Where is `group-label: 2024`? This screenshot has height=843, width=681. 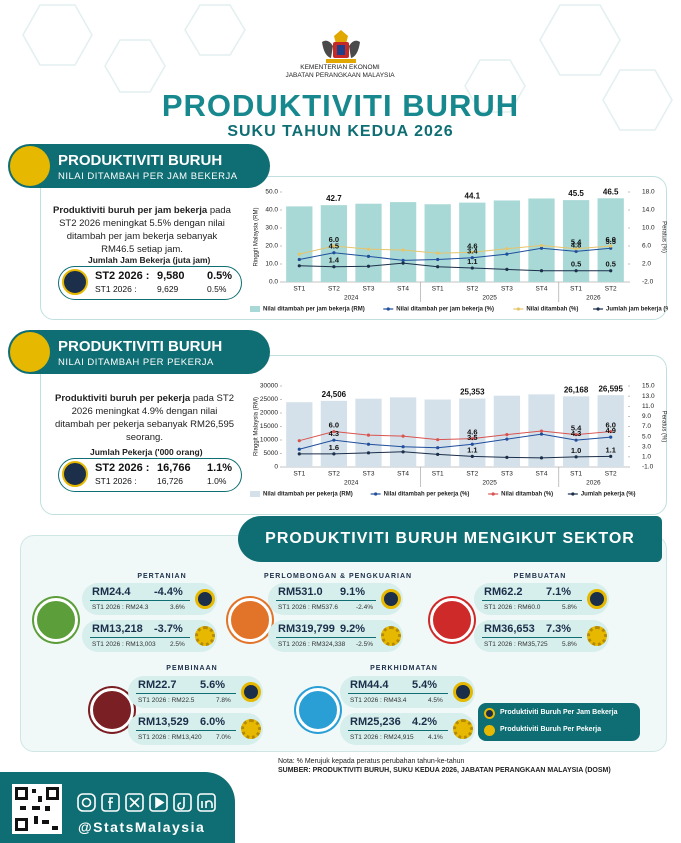
group-label: 2024 is located at coordinates (351, 483).